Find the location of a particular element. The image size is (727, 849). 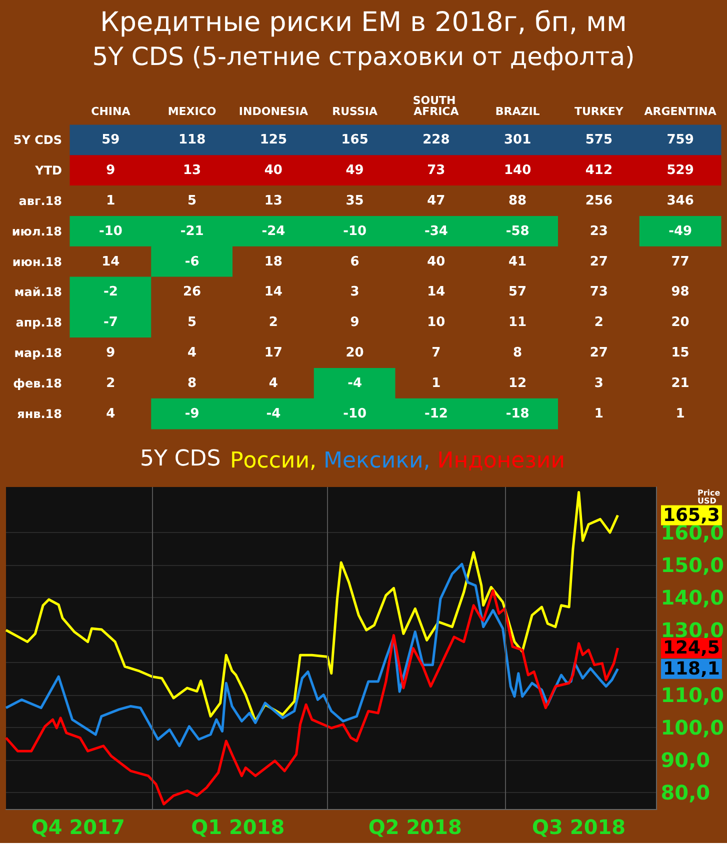

data-label: 759 is located at coordinates (680, 140).